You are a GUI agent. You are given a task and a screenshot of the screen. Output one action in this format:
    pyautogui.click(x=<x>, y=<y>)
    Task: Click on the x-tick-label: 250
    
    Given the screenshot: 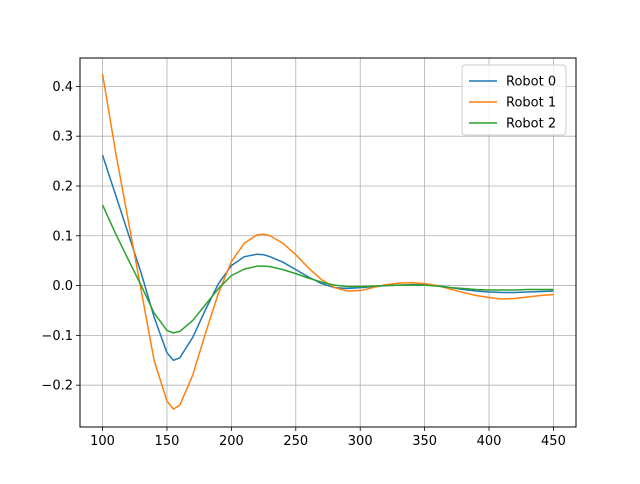 What is the action you would take?
    pyautogui.click(x=295, y=441)
    